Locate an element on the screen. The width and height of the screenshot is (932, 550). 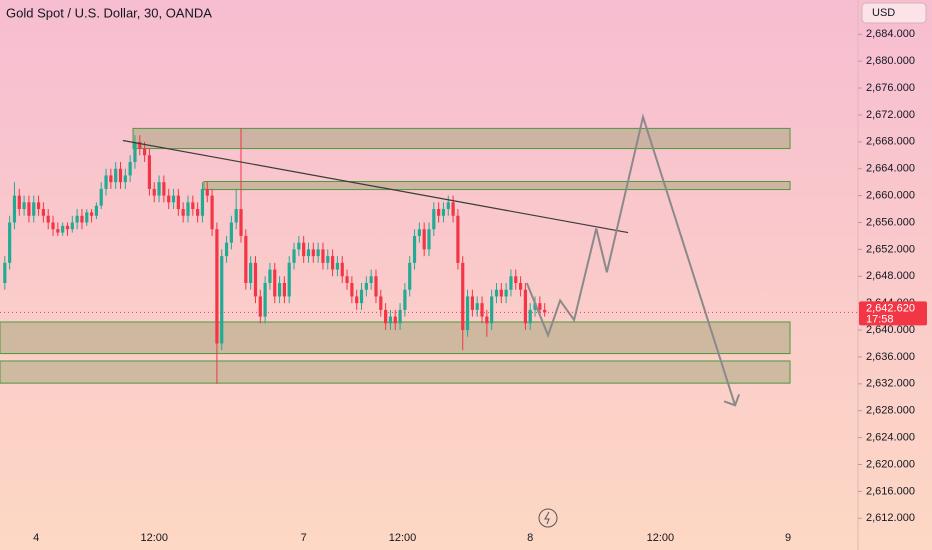
x-tick-label: 8 is located at coordinates (530, 538).